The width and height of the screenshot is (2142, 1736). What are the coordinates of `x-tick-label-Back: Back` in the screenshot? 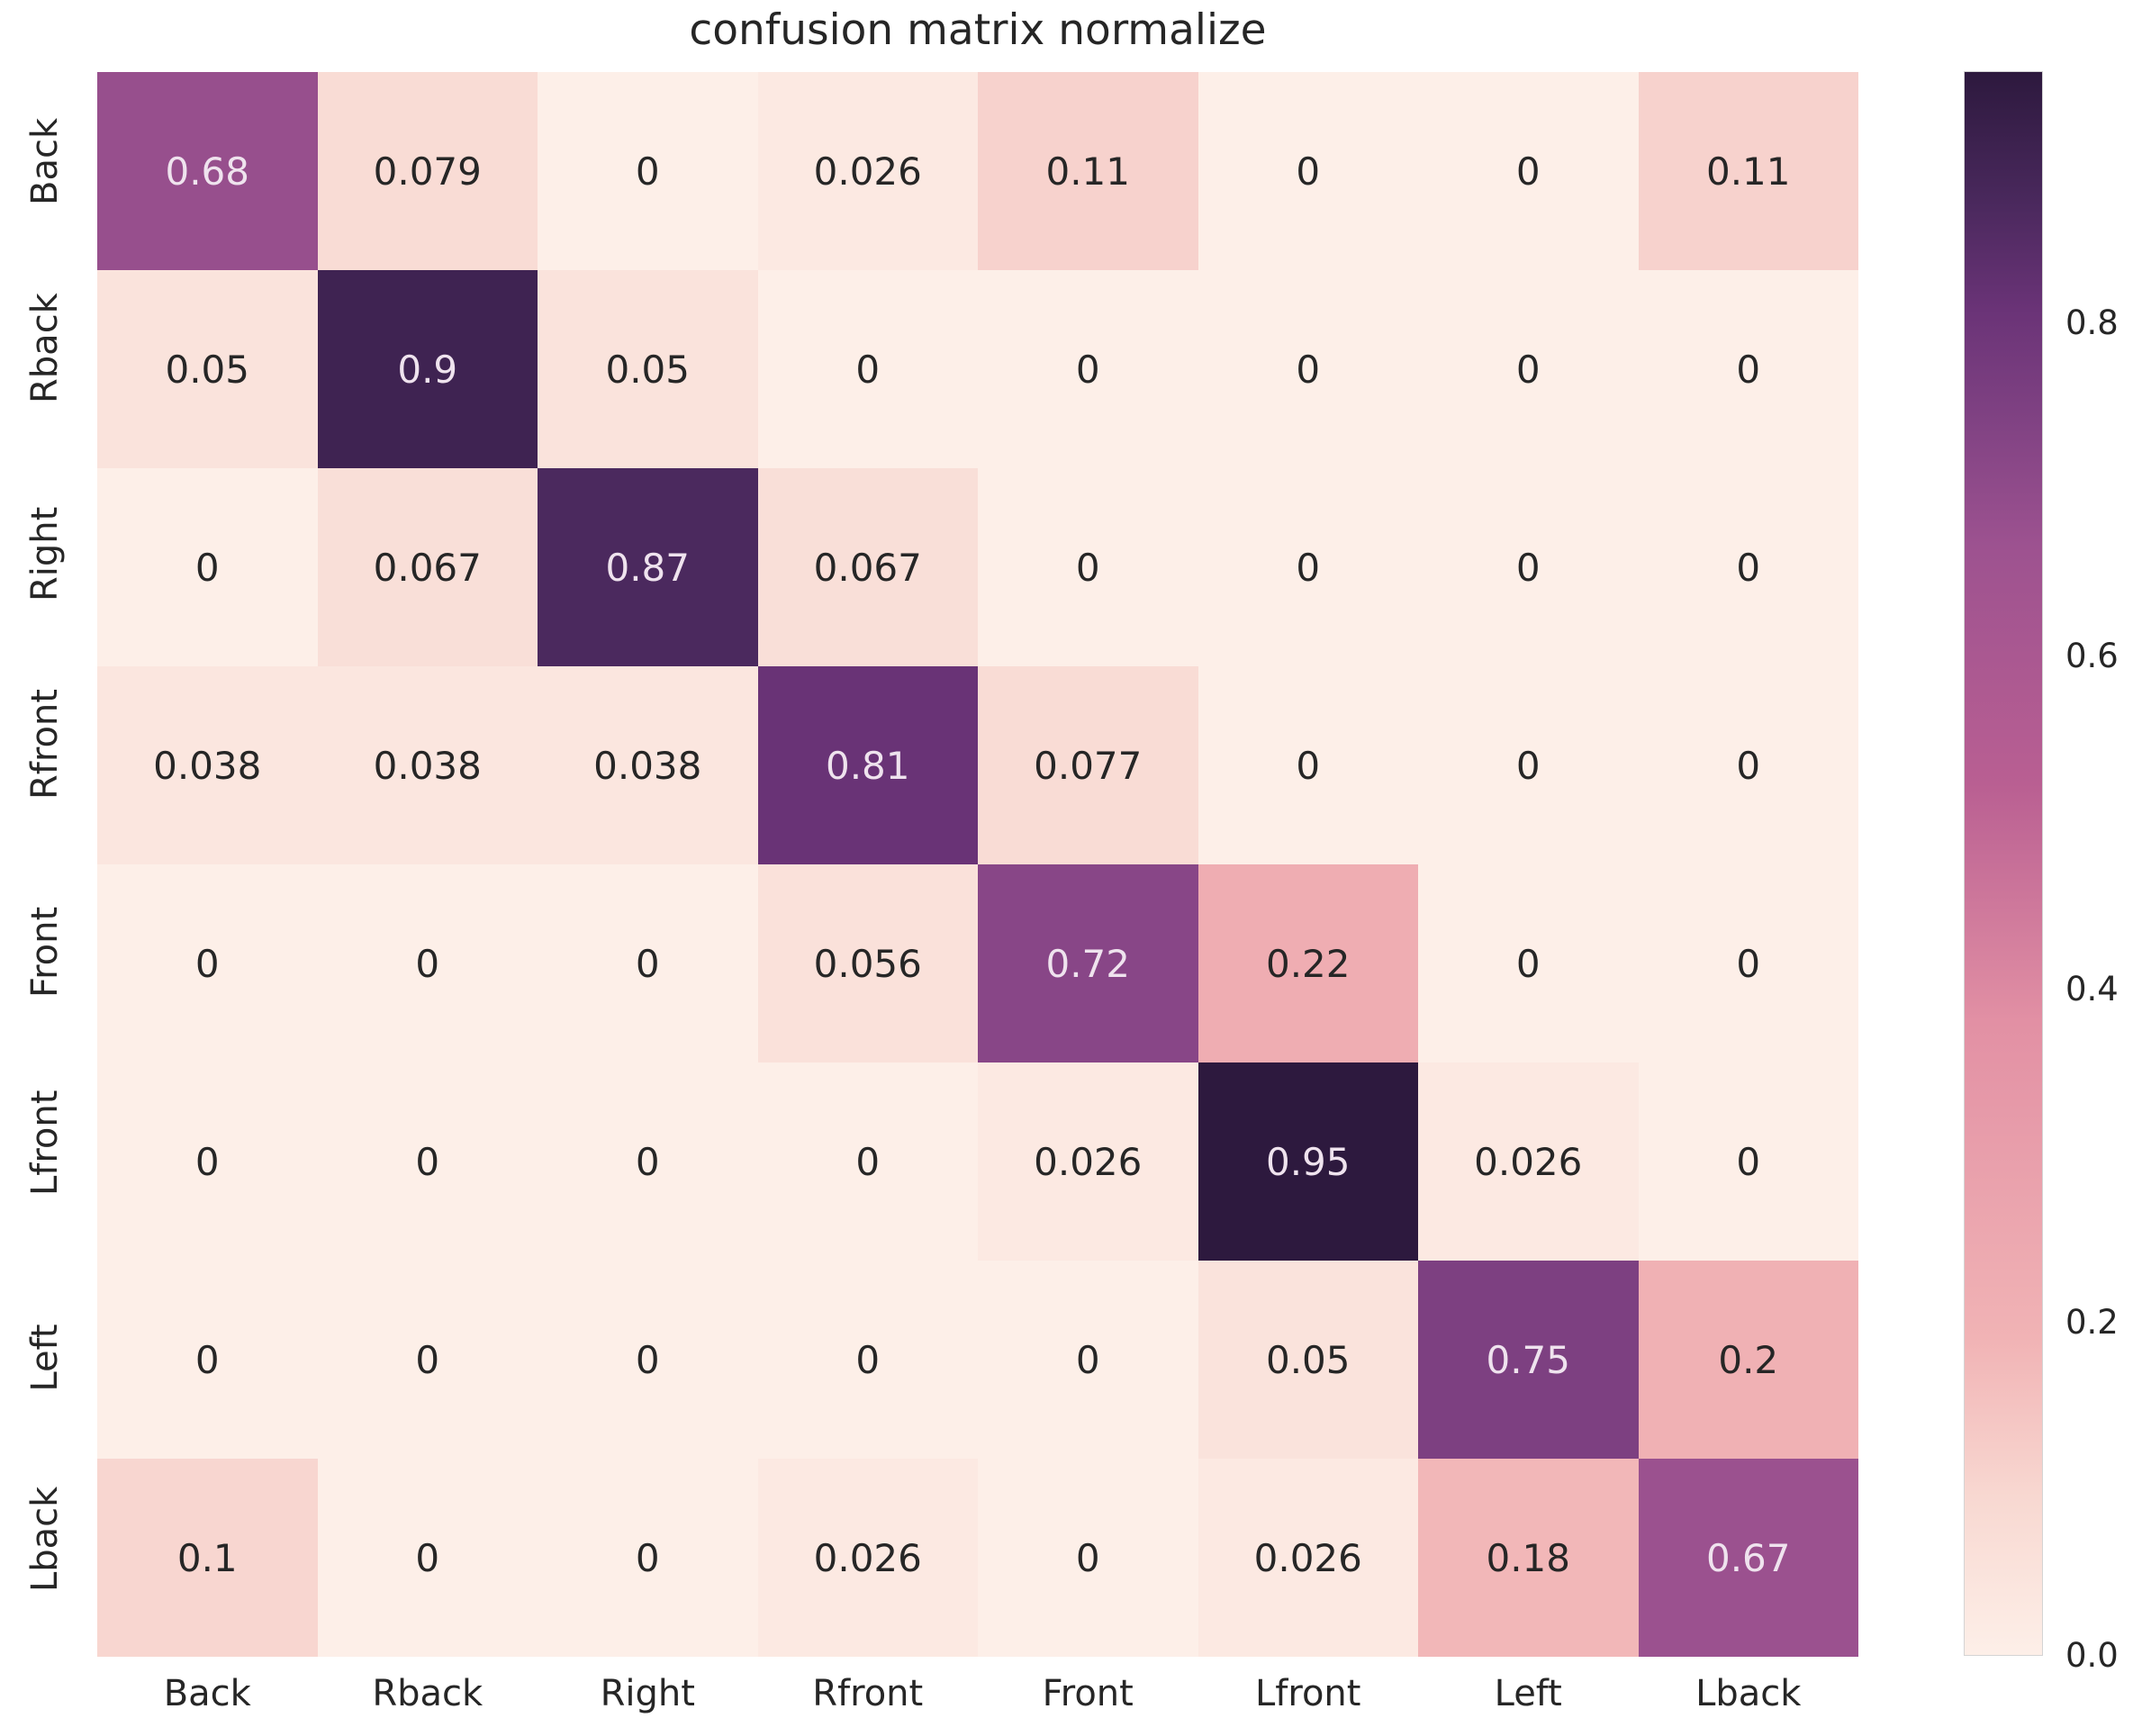 It's located at (207, 1693).